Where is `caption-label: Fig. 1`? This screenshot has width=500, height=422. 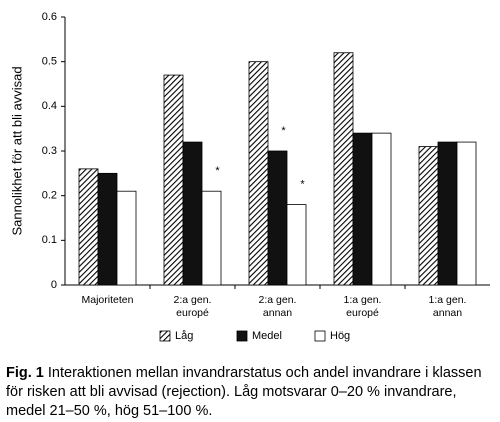 caption-label: Fig. 1 is located at coordinates (25, 373).